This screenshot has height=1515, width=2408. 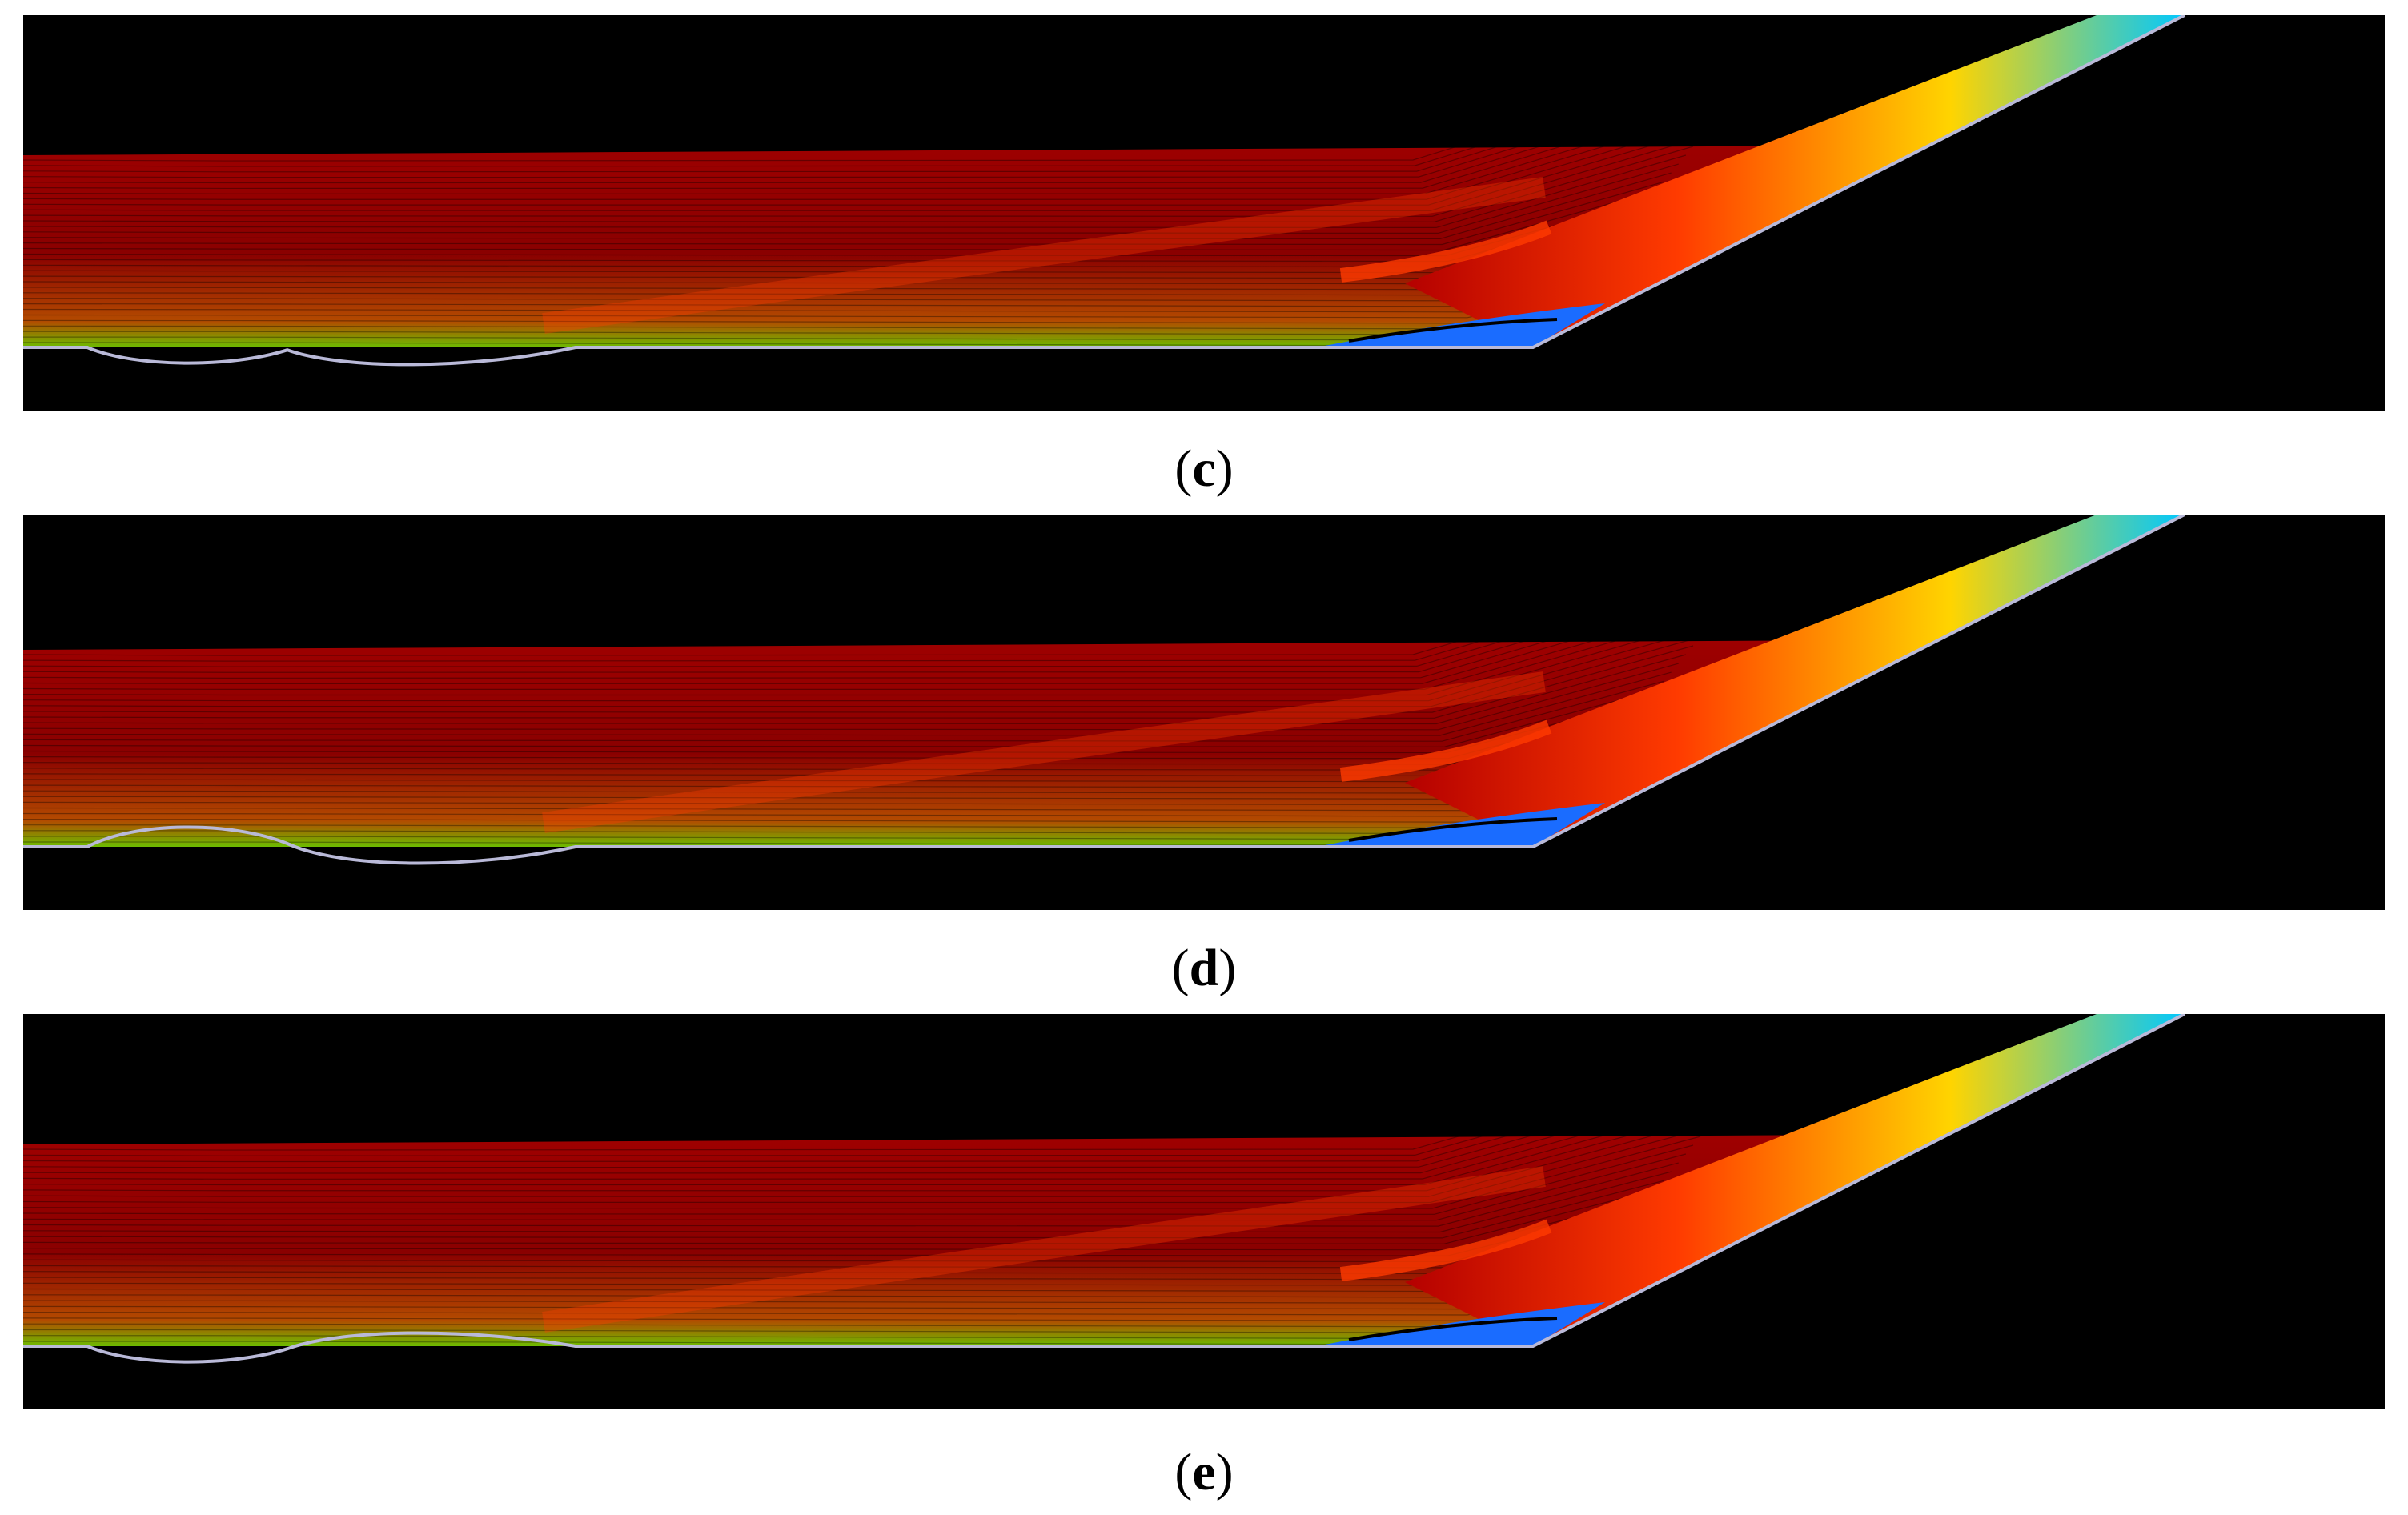 I want to click on panel-caption-c: (c), so click(x=1204, y=469).